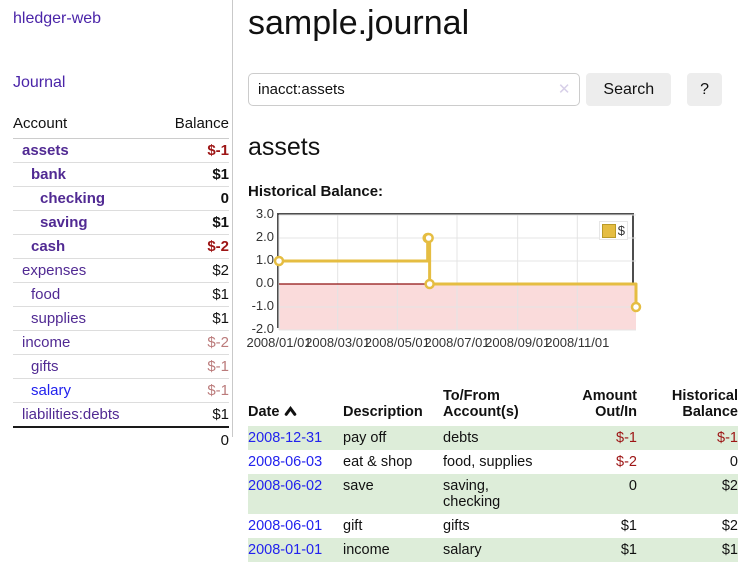 The width and height of the screenshot is (742, 582). Describe the element at coordinates (46, 294) in the screenshot. I see `account-link: food` at that location.